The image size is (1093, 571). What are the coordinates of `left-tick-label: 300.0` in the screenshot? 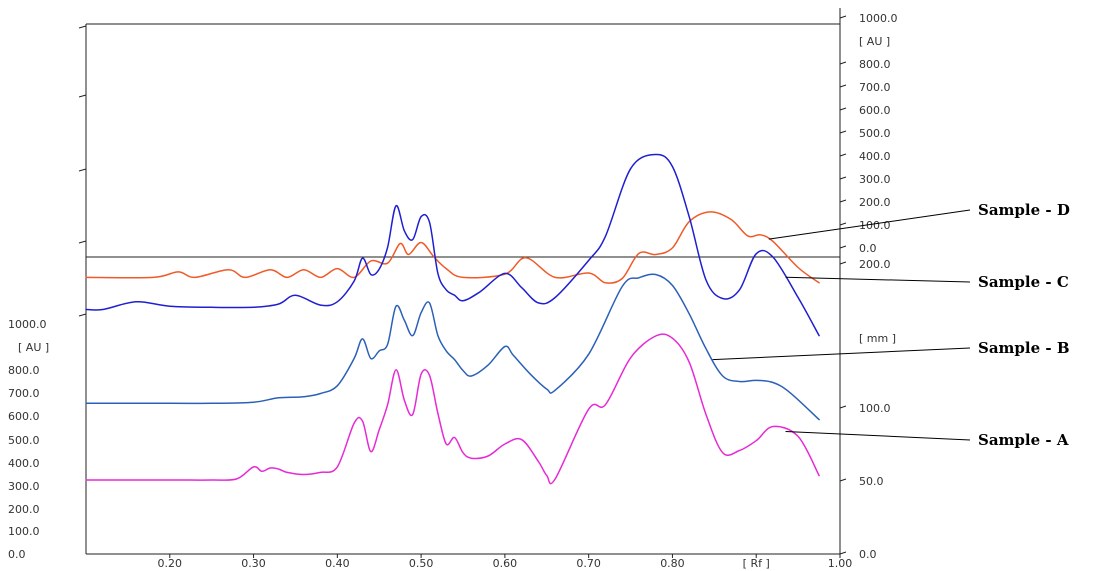 It's located at (24, 486).